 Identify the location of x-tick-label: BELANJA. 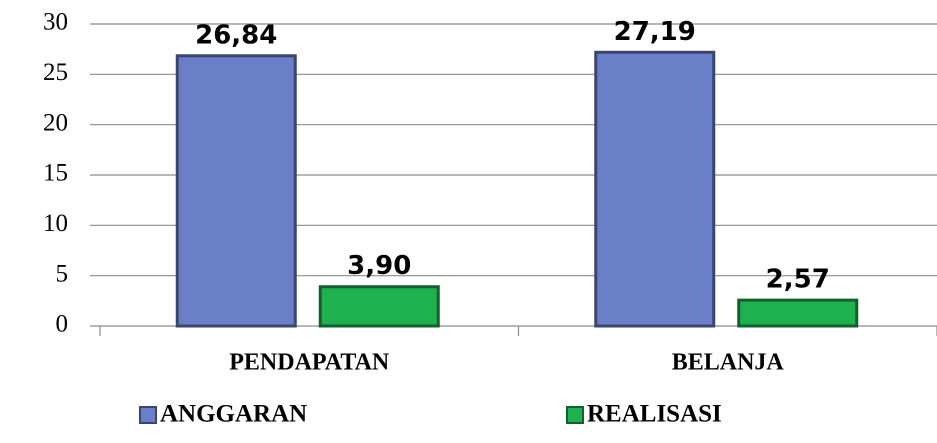
(728, 363).